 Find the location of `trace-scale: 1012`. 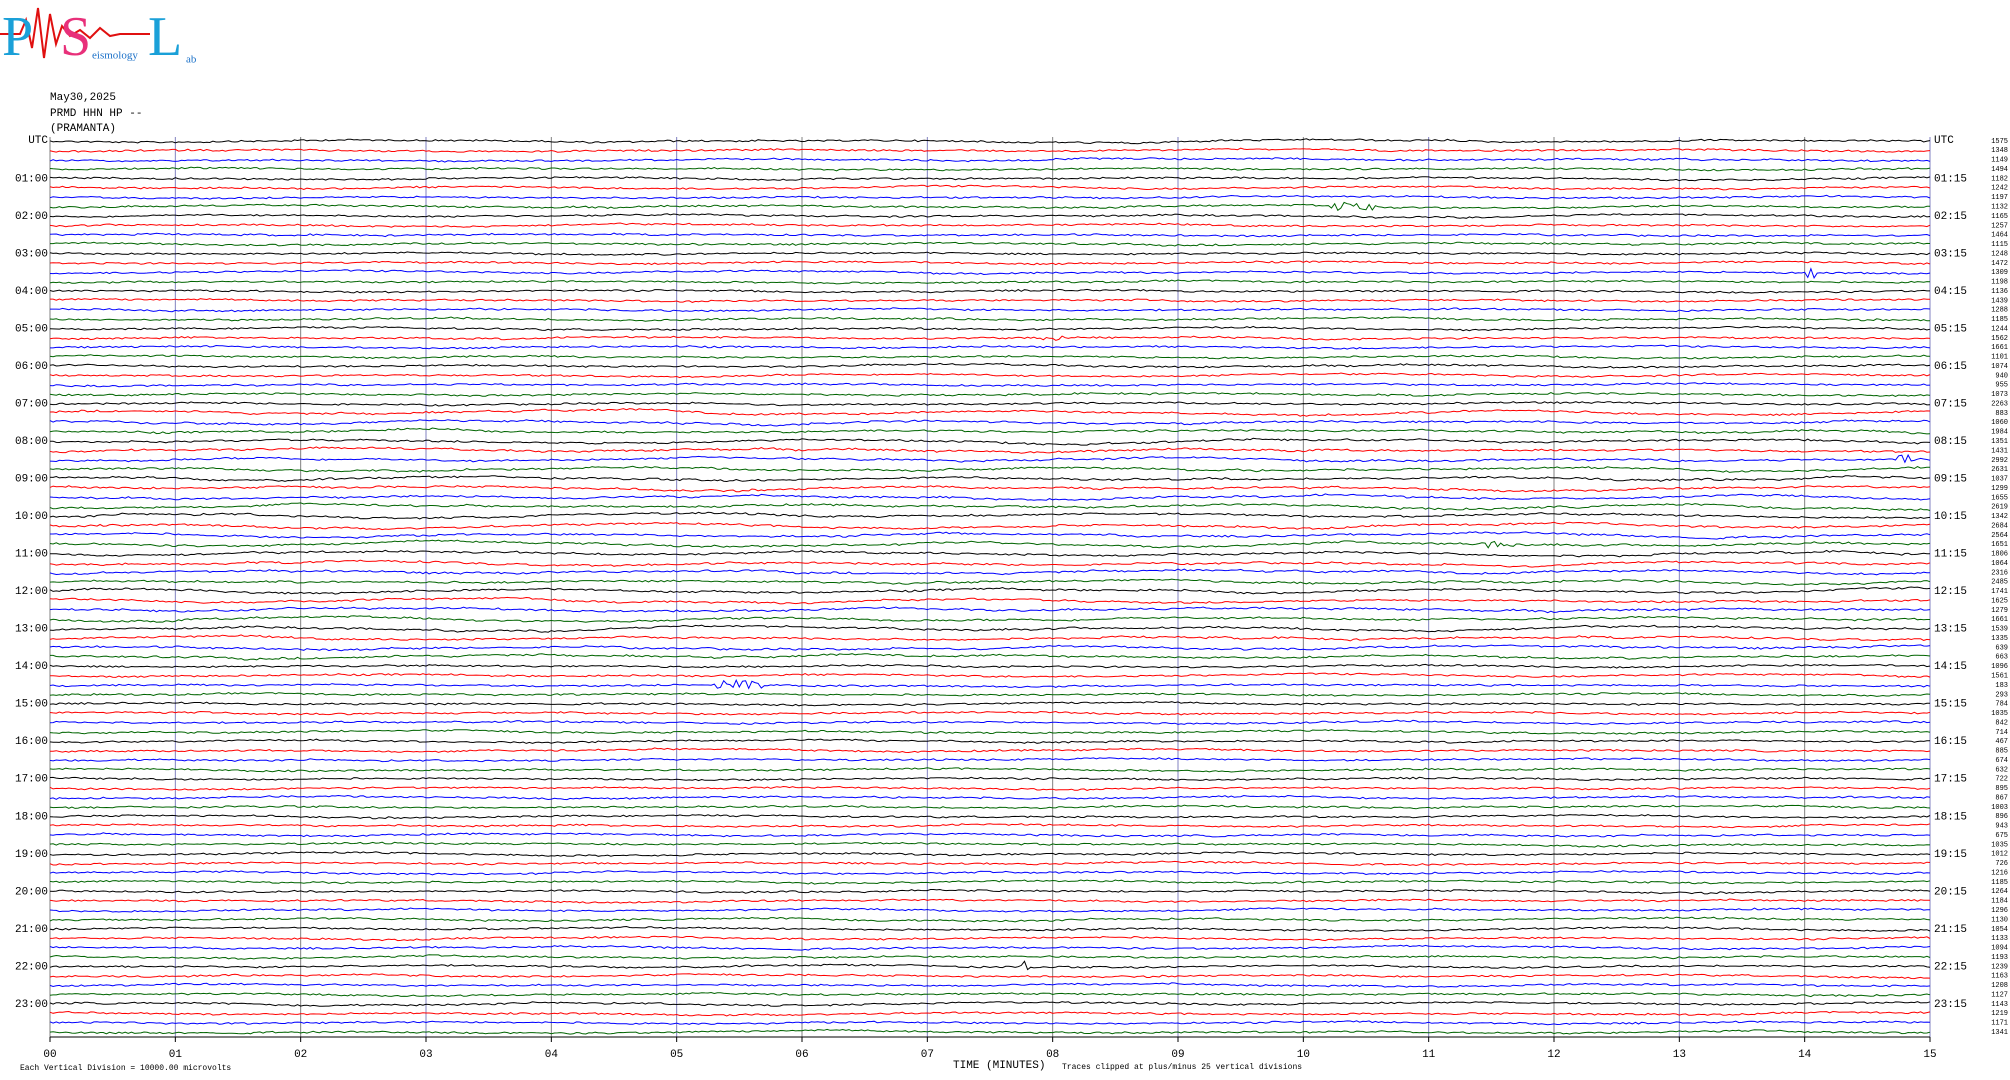

trace-scale: 1012 is located at coordinates (1999, 855).